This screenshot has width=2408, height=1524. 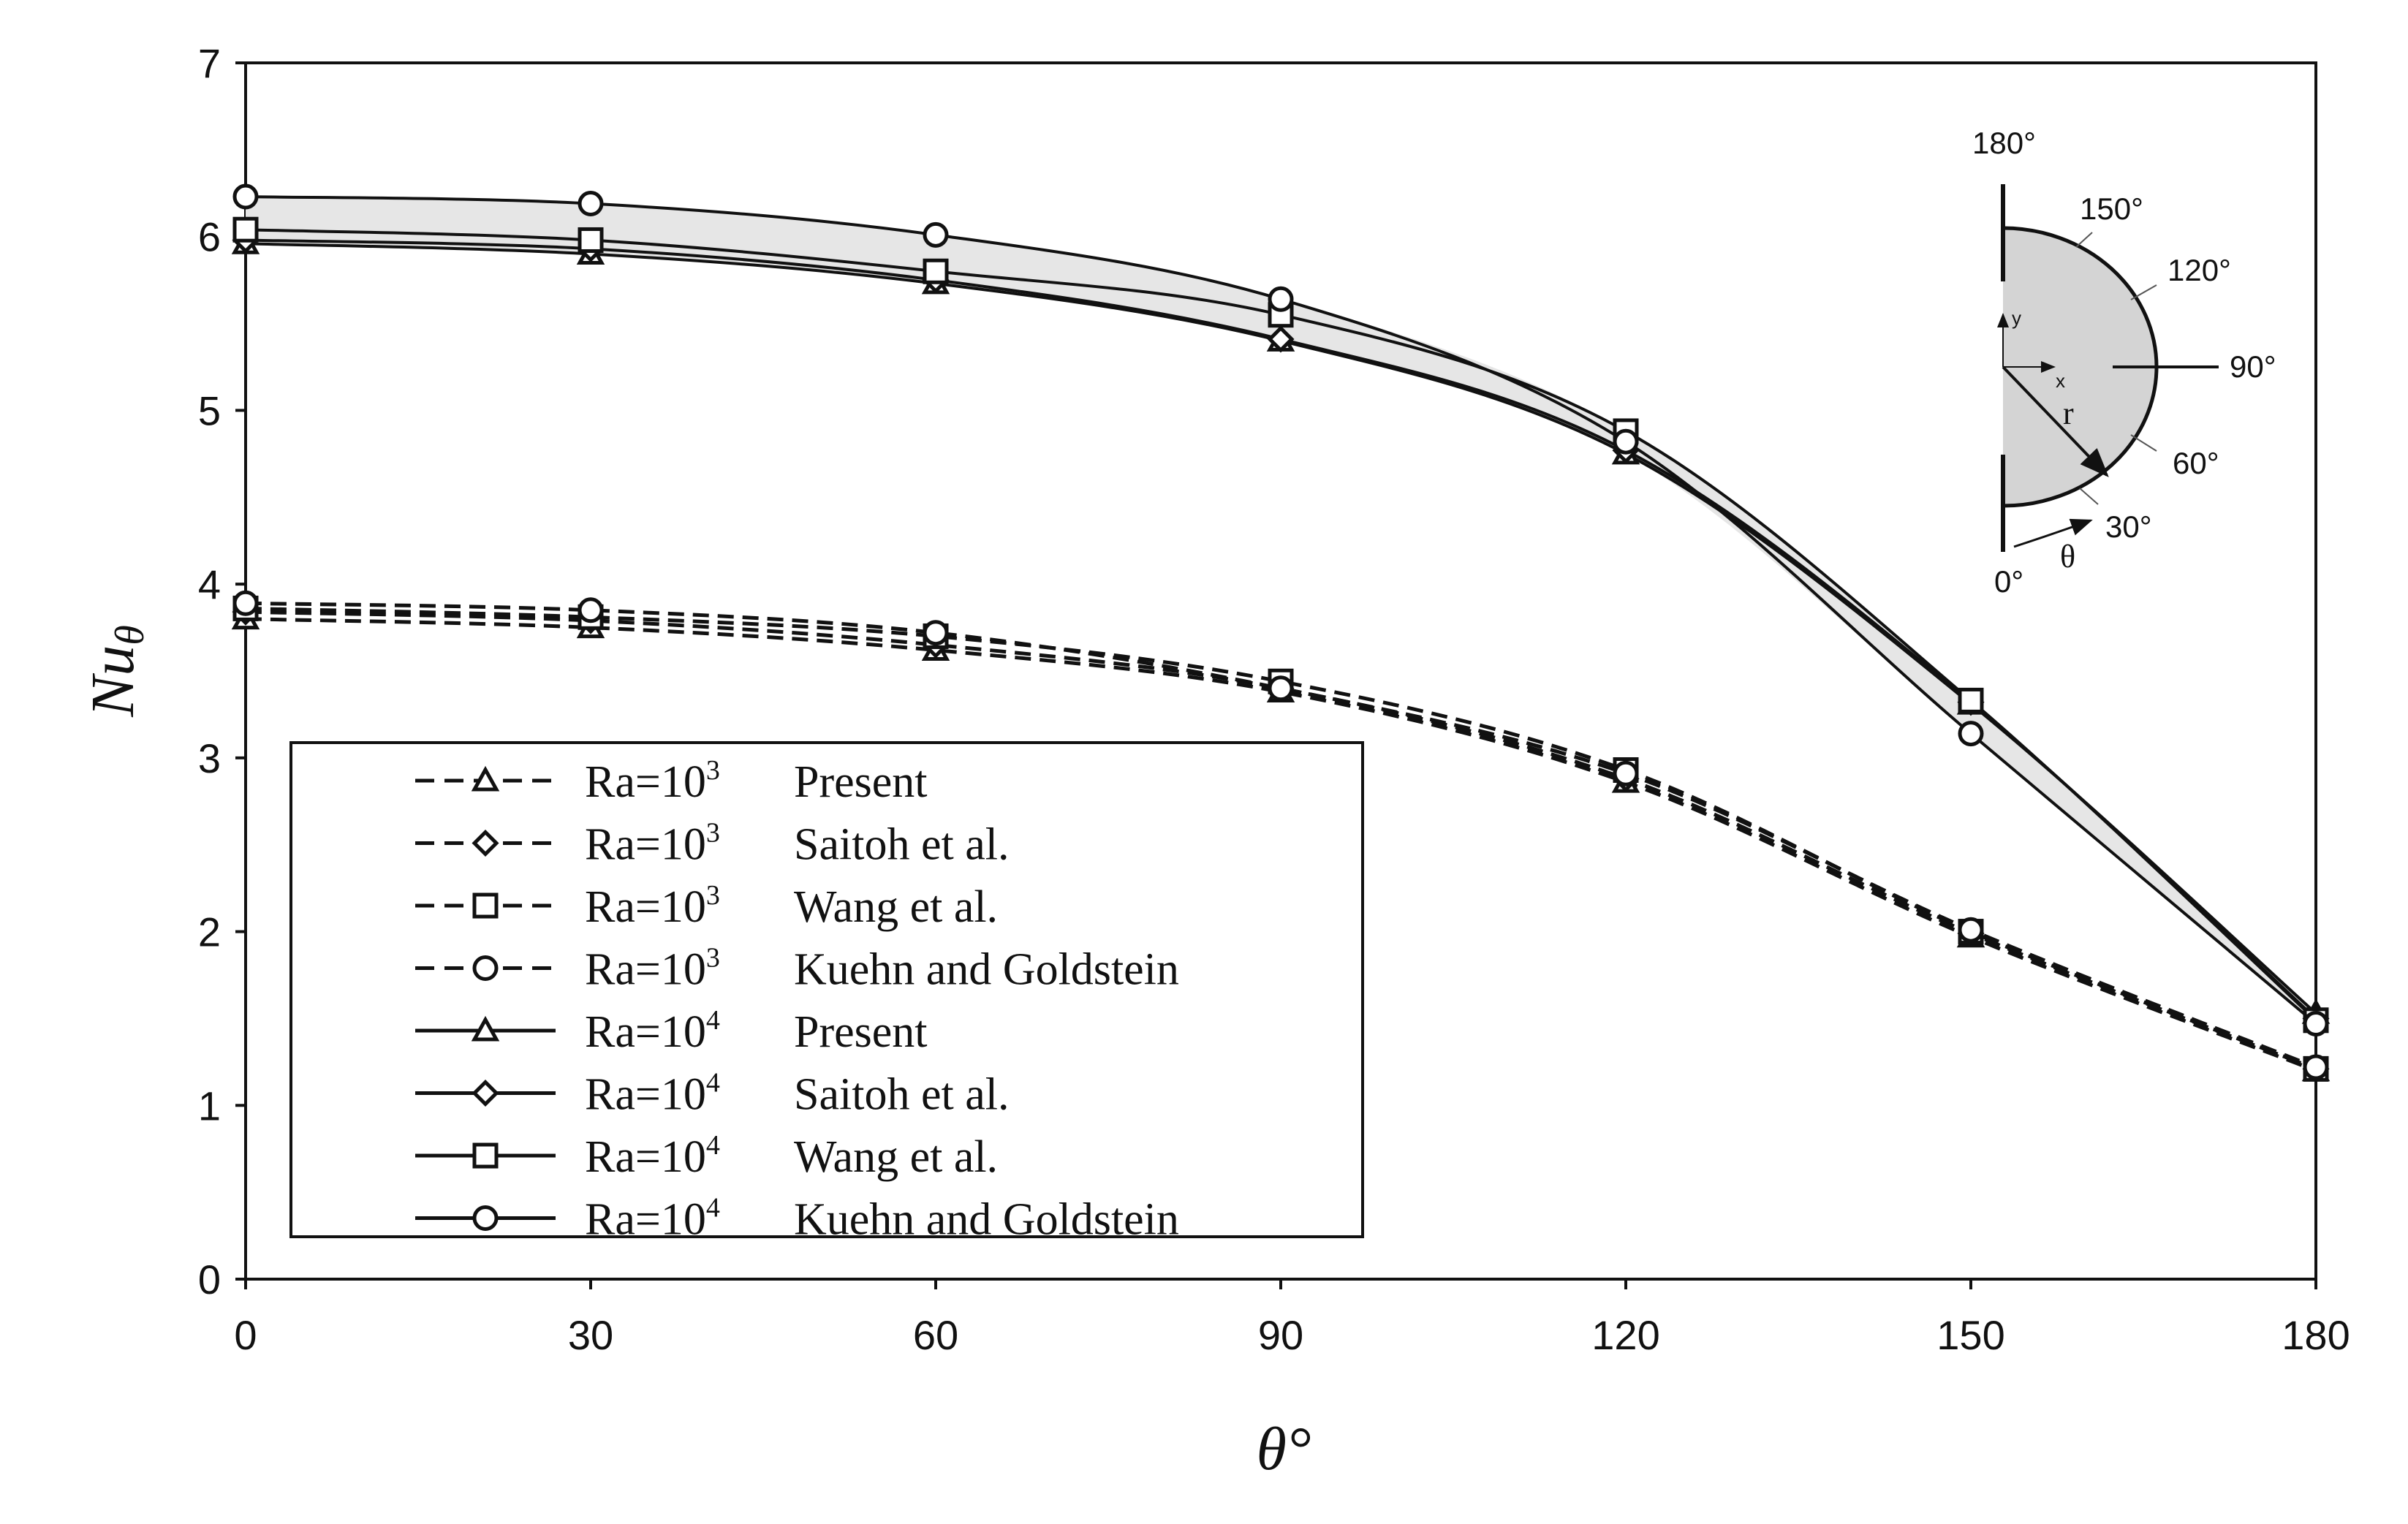 I want to click on semicircle-shape, so click(x=2080, y=367).